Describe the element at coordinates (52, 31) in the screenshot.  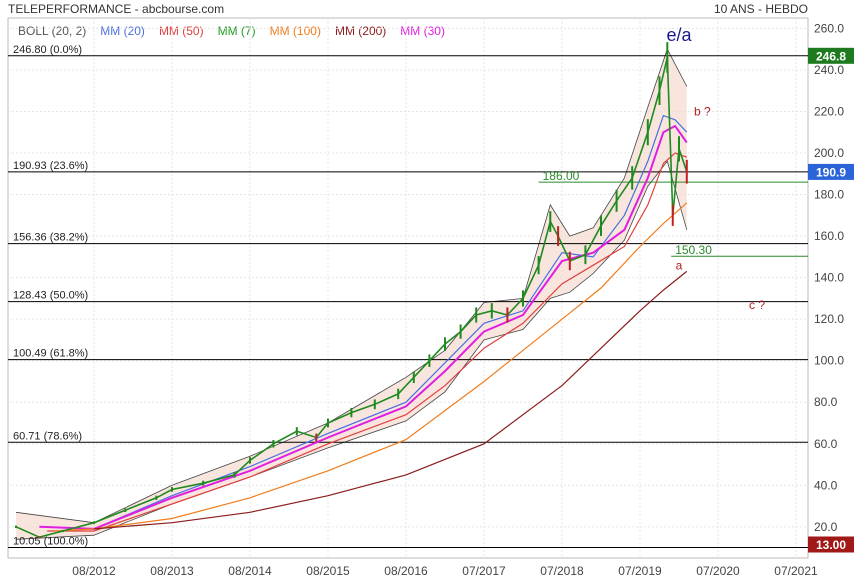
I see `legend-item-0: BOLL (20, 2)` at that location.